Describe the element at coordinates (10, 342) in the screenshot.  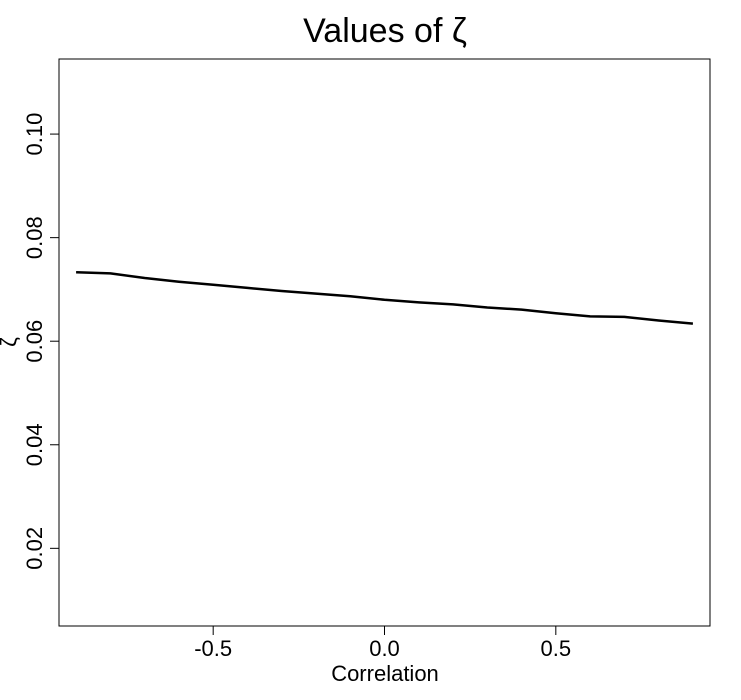
I see `y-axis-label: ζ` at that location.